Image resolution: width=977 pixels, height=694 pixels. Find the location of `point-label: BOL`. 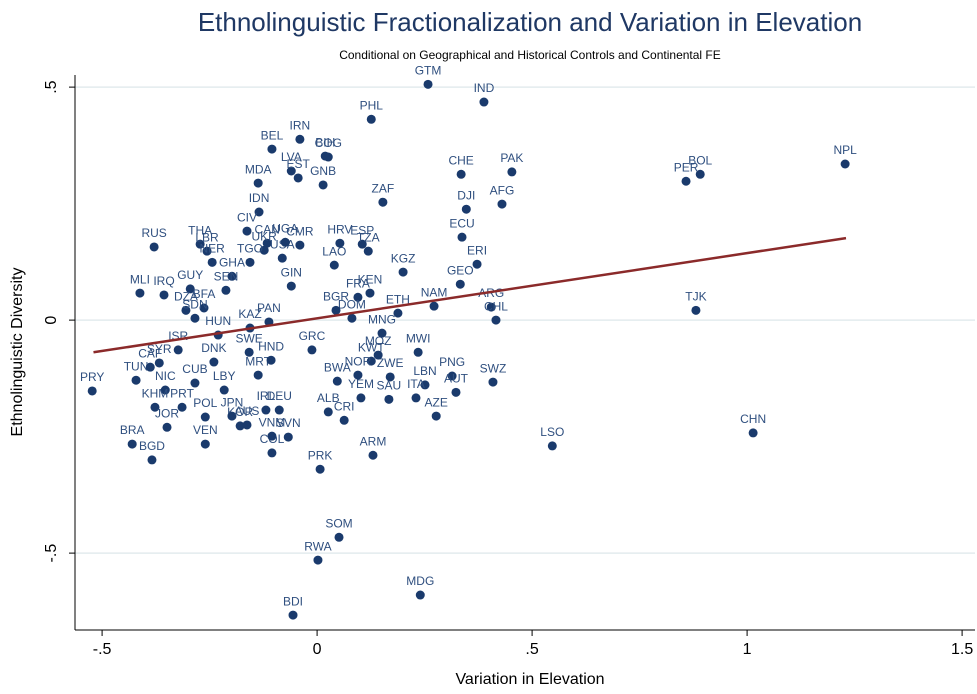

point-label: BOL is located at coordinates (700, 160).